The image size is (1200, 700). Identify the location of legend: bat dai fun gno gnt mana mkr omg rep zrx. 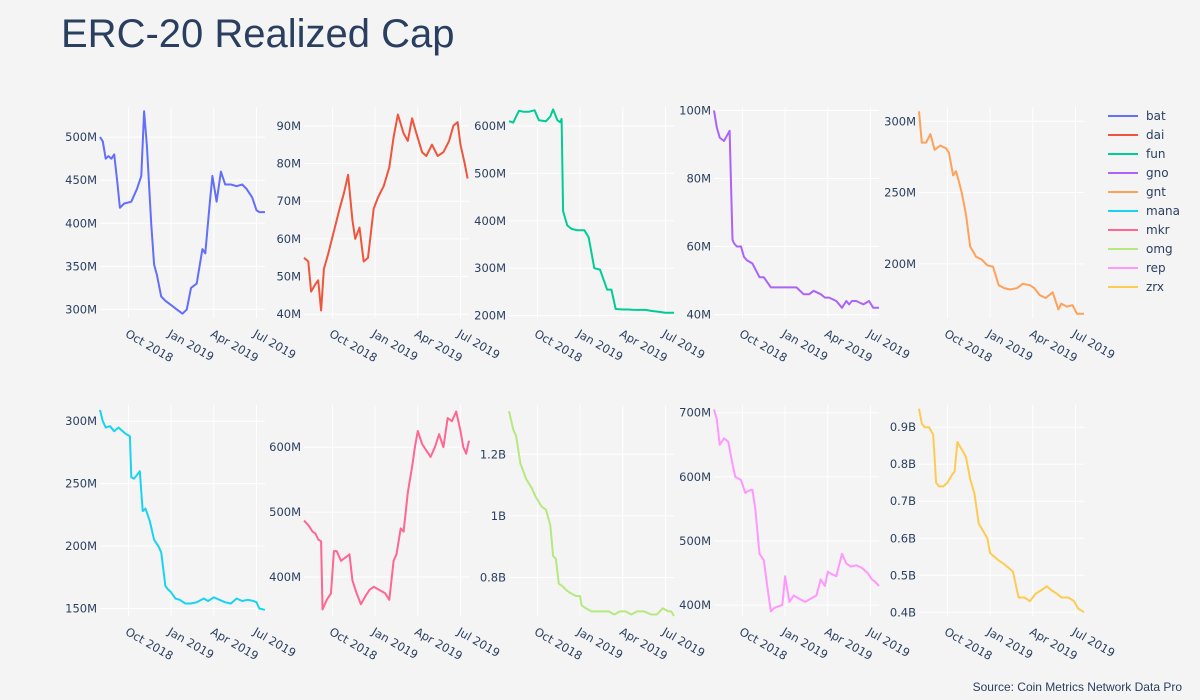
(1144, 201).